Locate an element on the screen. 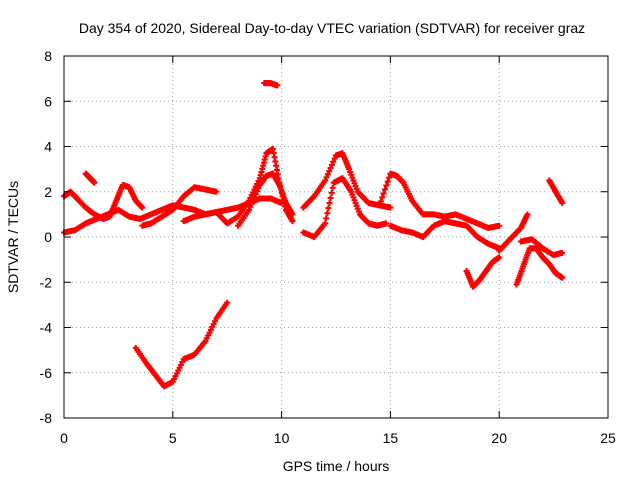 The width and height of the screenshot is (640, 480). y-tick-label: 4 is located at coordinates (48, 147).